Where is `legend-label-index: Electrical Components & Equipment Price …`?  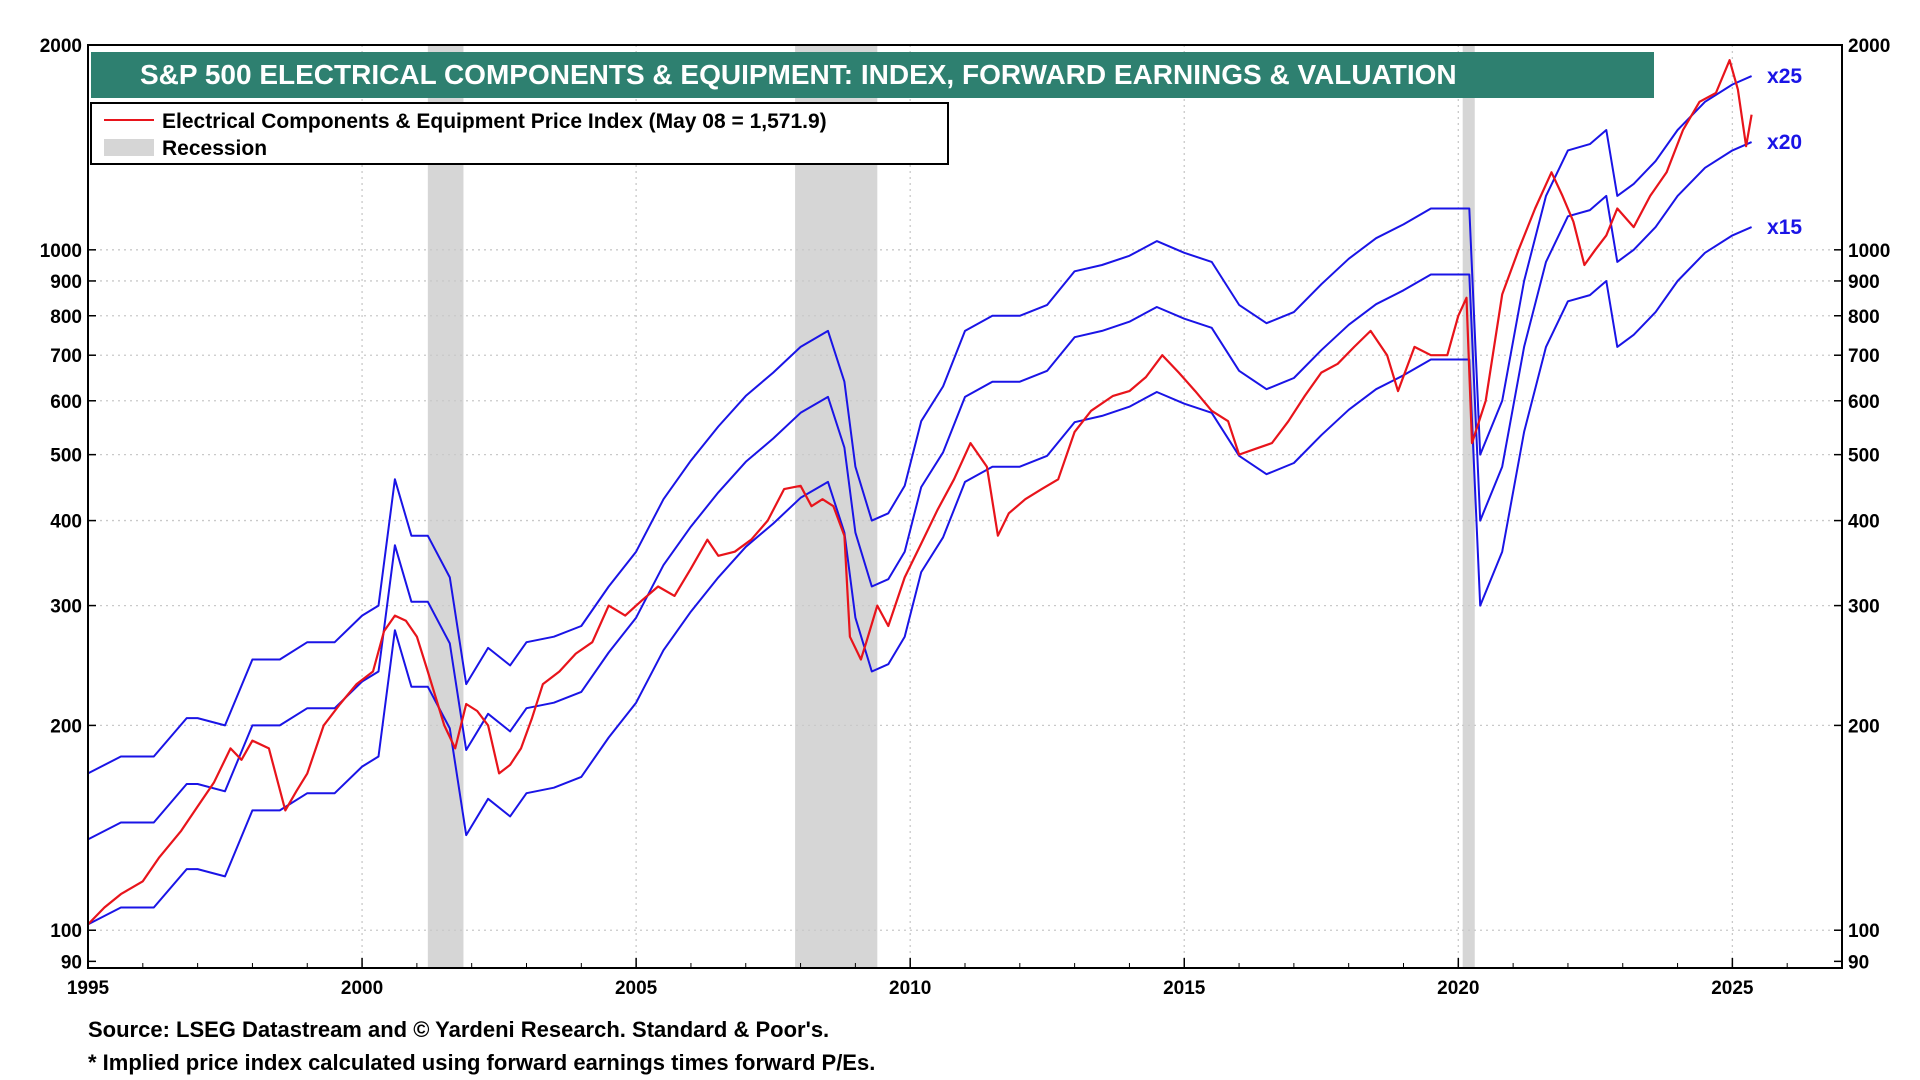 legend-label-index: Electrical Components & Equipment Price … is located at coordinates (494, 121).